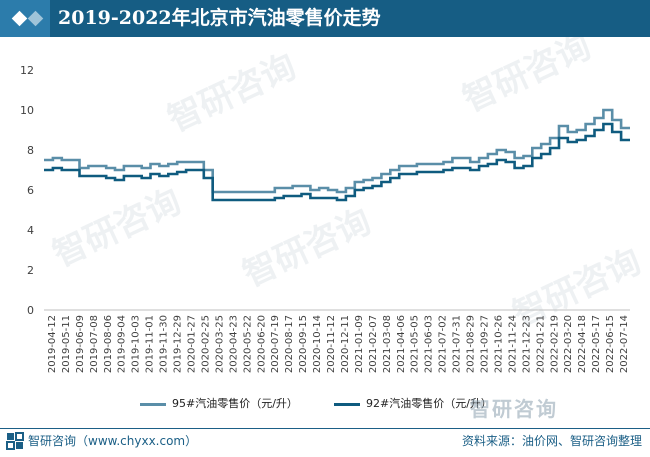 This screenshot has height=457, width=650. Describe the element at coordinates (30, 310) in the screenshot. I see `y-tick-label: 0` at that location.